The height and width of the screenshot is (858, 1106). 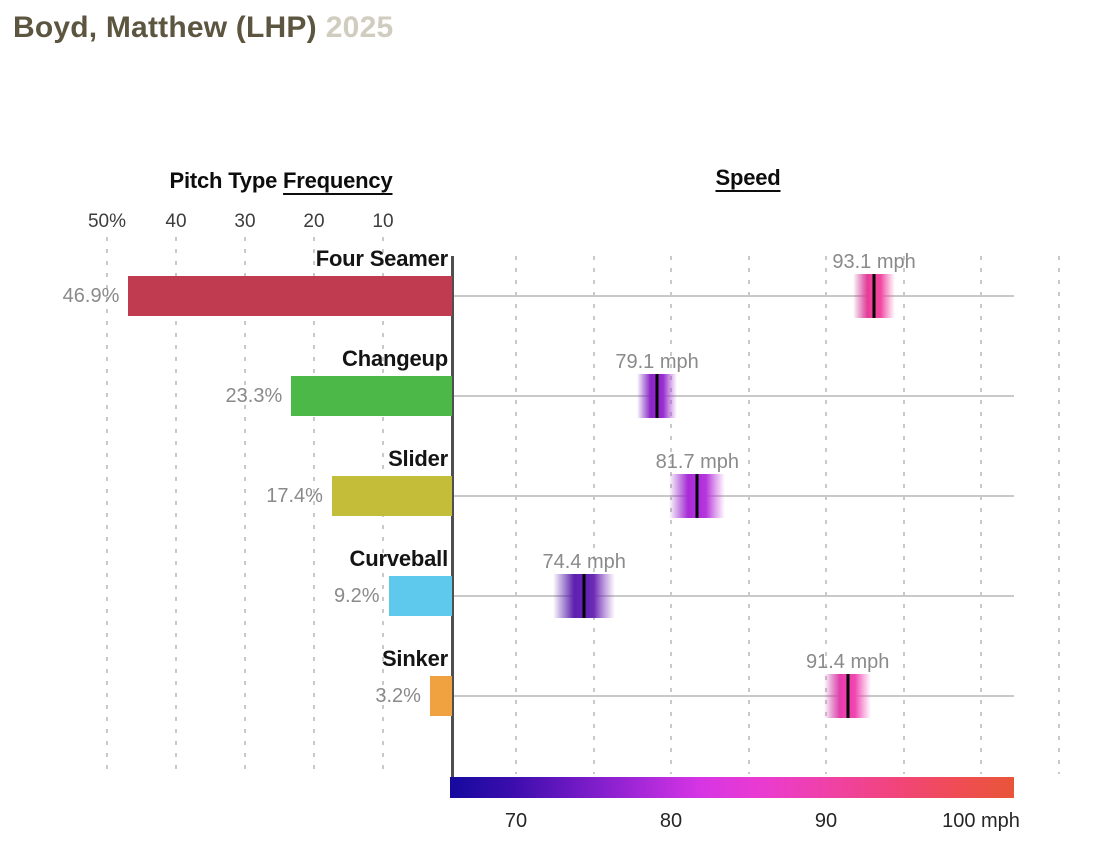 What do you see at coordinates (398, 696) in the screenshot?
I see `frequency-value-label: 3.2%` at bounding box center [398, 696].